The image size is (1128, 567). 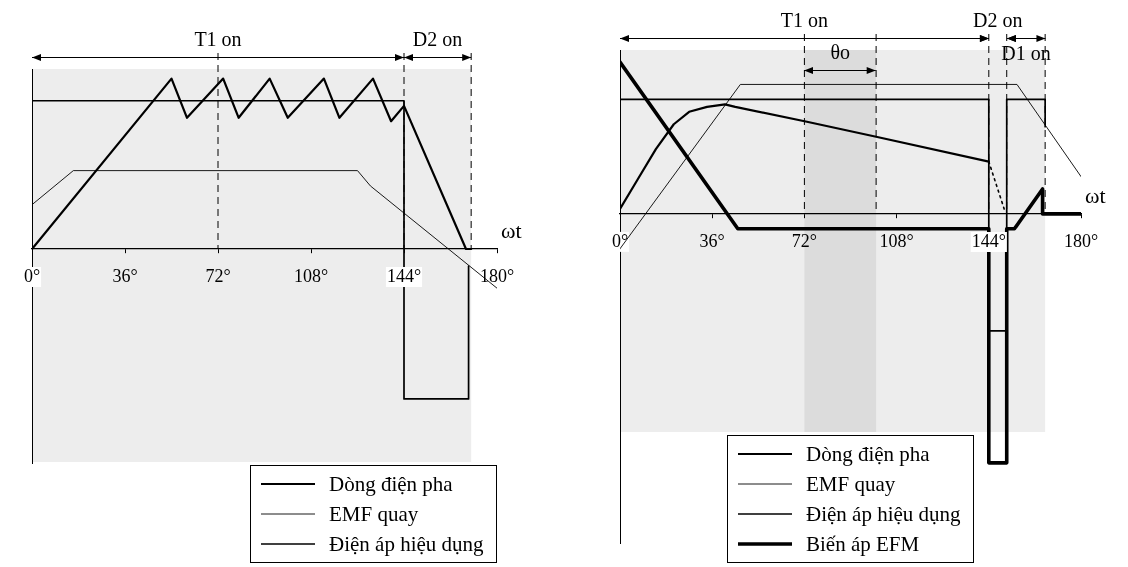 What do you see at coordinates (863, 544) in the screenshot?
I see `legend-label: Biến áp EFM` at bounding box center [863, 544].